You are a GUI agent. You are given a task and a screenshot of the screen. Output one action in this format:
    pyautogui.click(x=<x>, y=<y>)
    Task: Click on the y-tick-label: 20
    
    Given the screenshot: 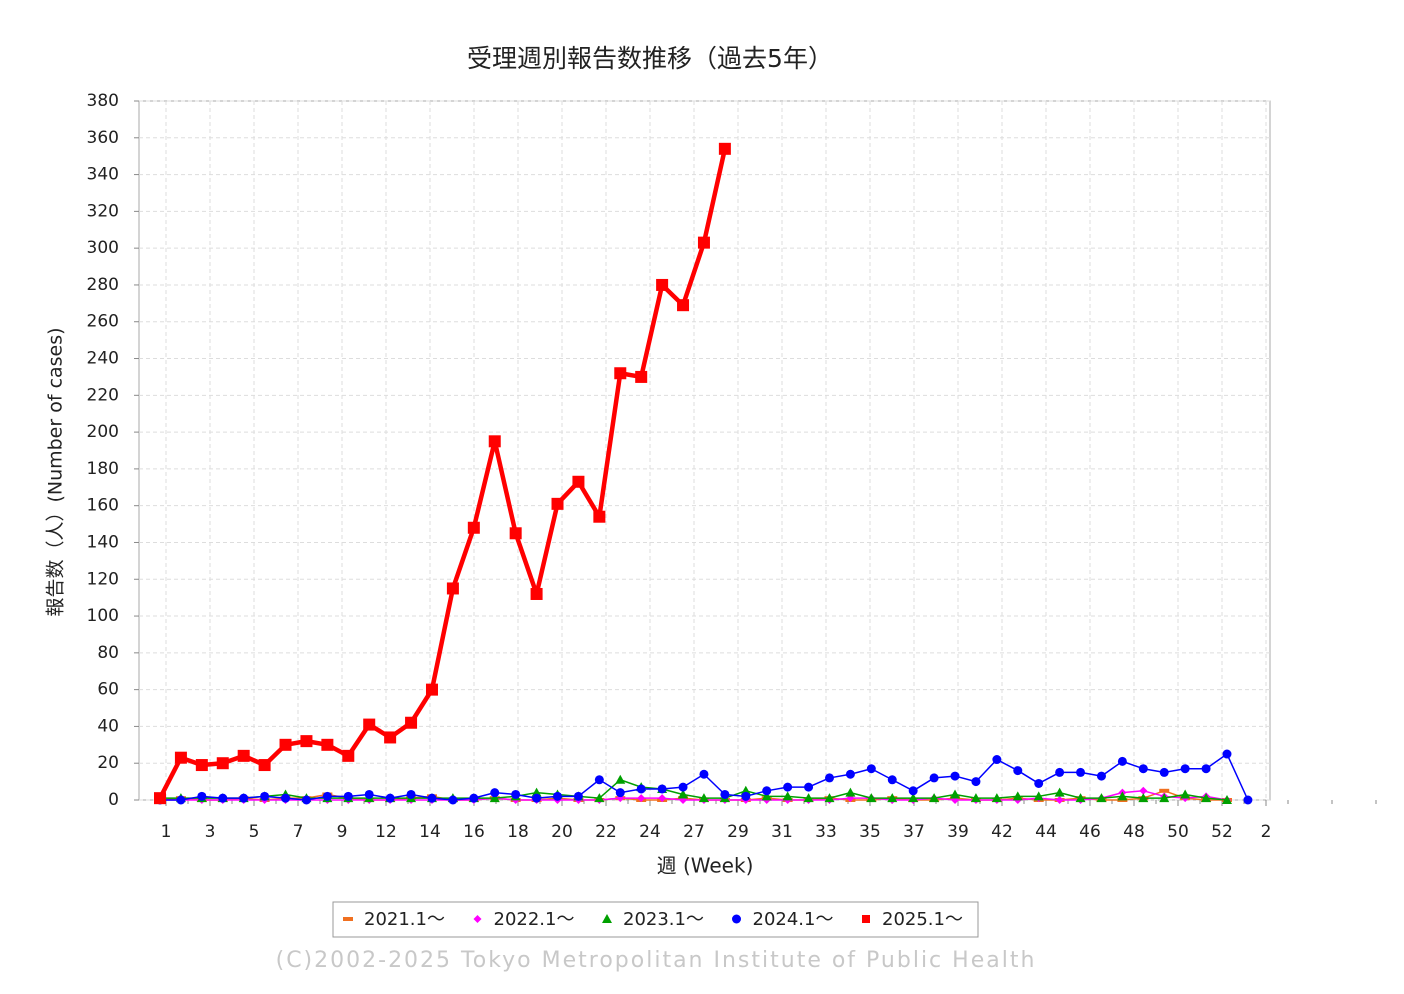 What is the action you would take?
    pyautogui.click(x=108, y=763)
    